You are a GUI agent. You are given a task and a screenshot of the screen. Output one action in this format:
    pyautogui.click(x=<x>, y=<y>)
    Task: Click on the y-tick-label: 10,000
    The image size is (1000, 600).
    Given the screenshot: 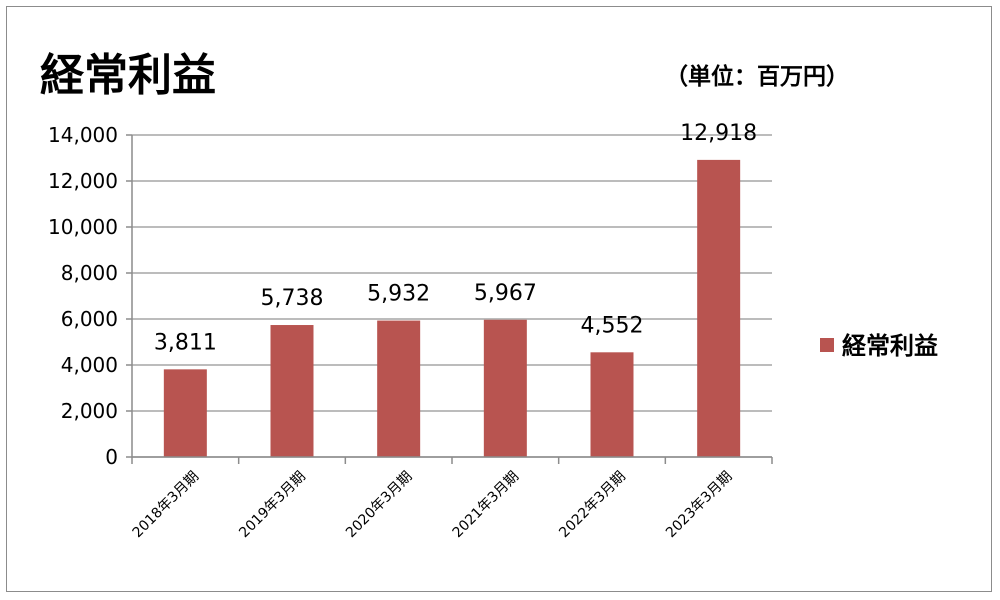 What is the action you would take?
    pyautogui.click(x=83, y=227)
    